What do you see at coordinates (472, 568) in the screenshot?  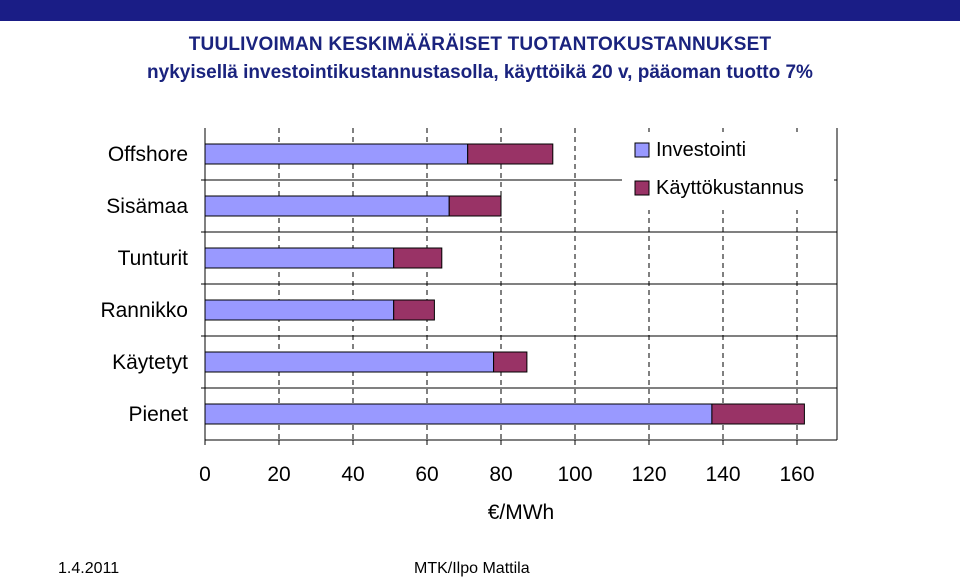 I see `footer-author: MTK/Ilpo Mattila` at bounding box center [472, 568].